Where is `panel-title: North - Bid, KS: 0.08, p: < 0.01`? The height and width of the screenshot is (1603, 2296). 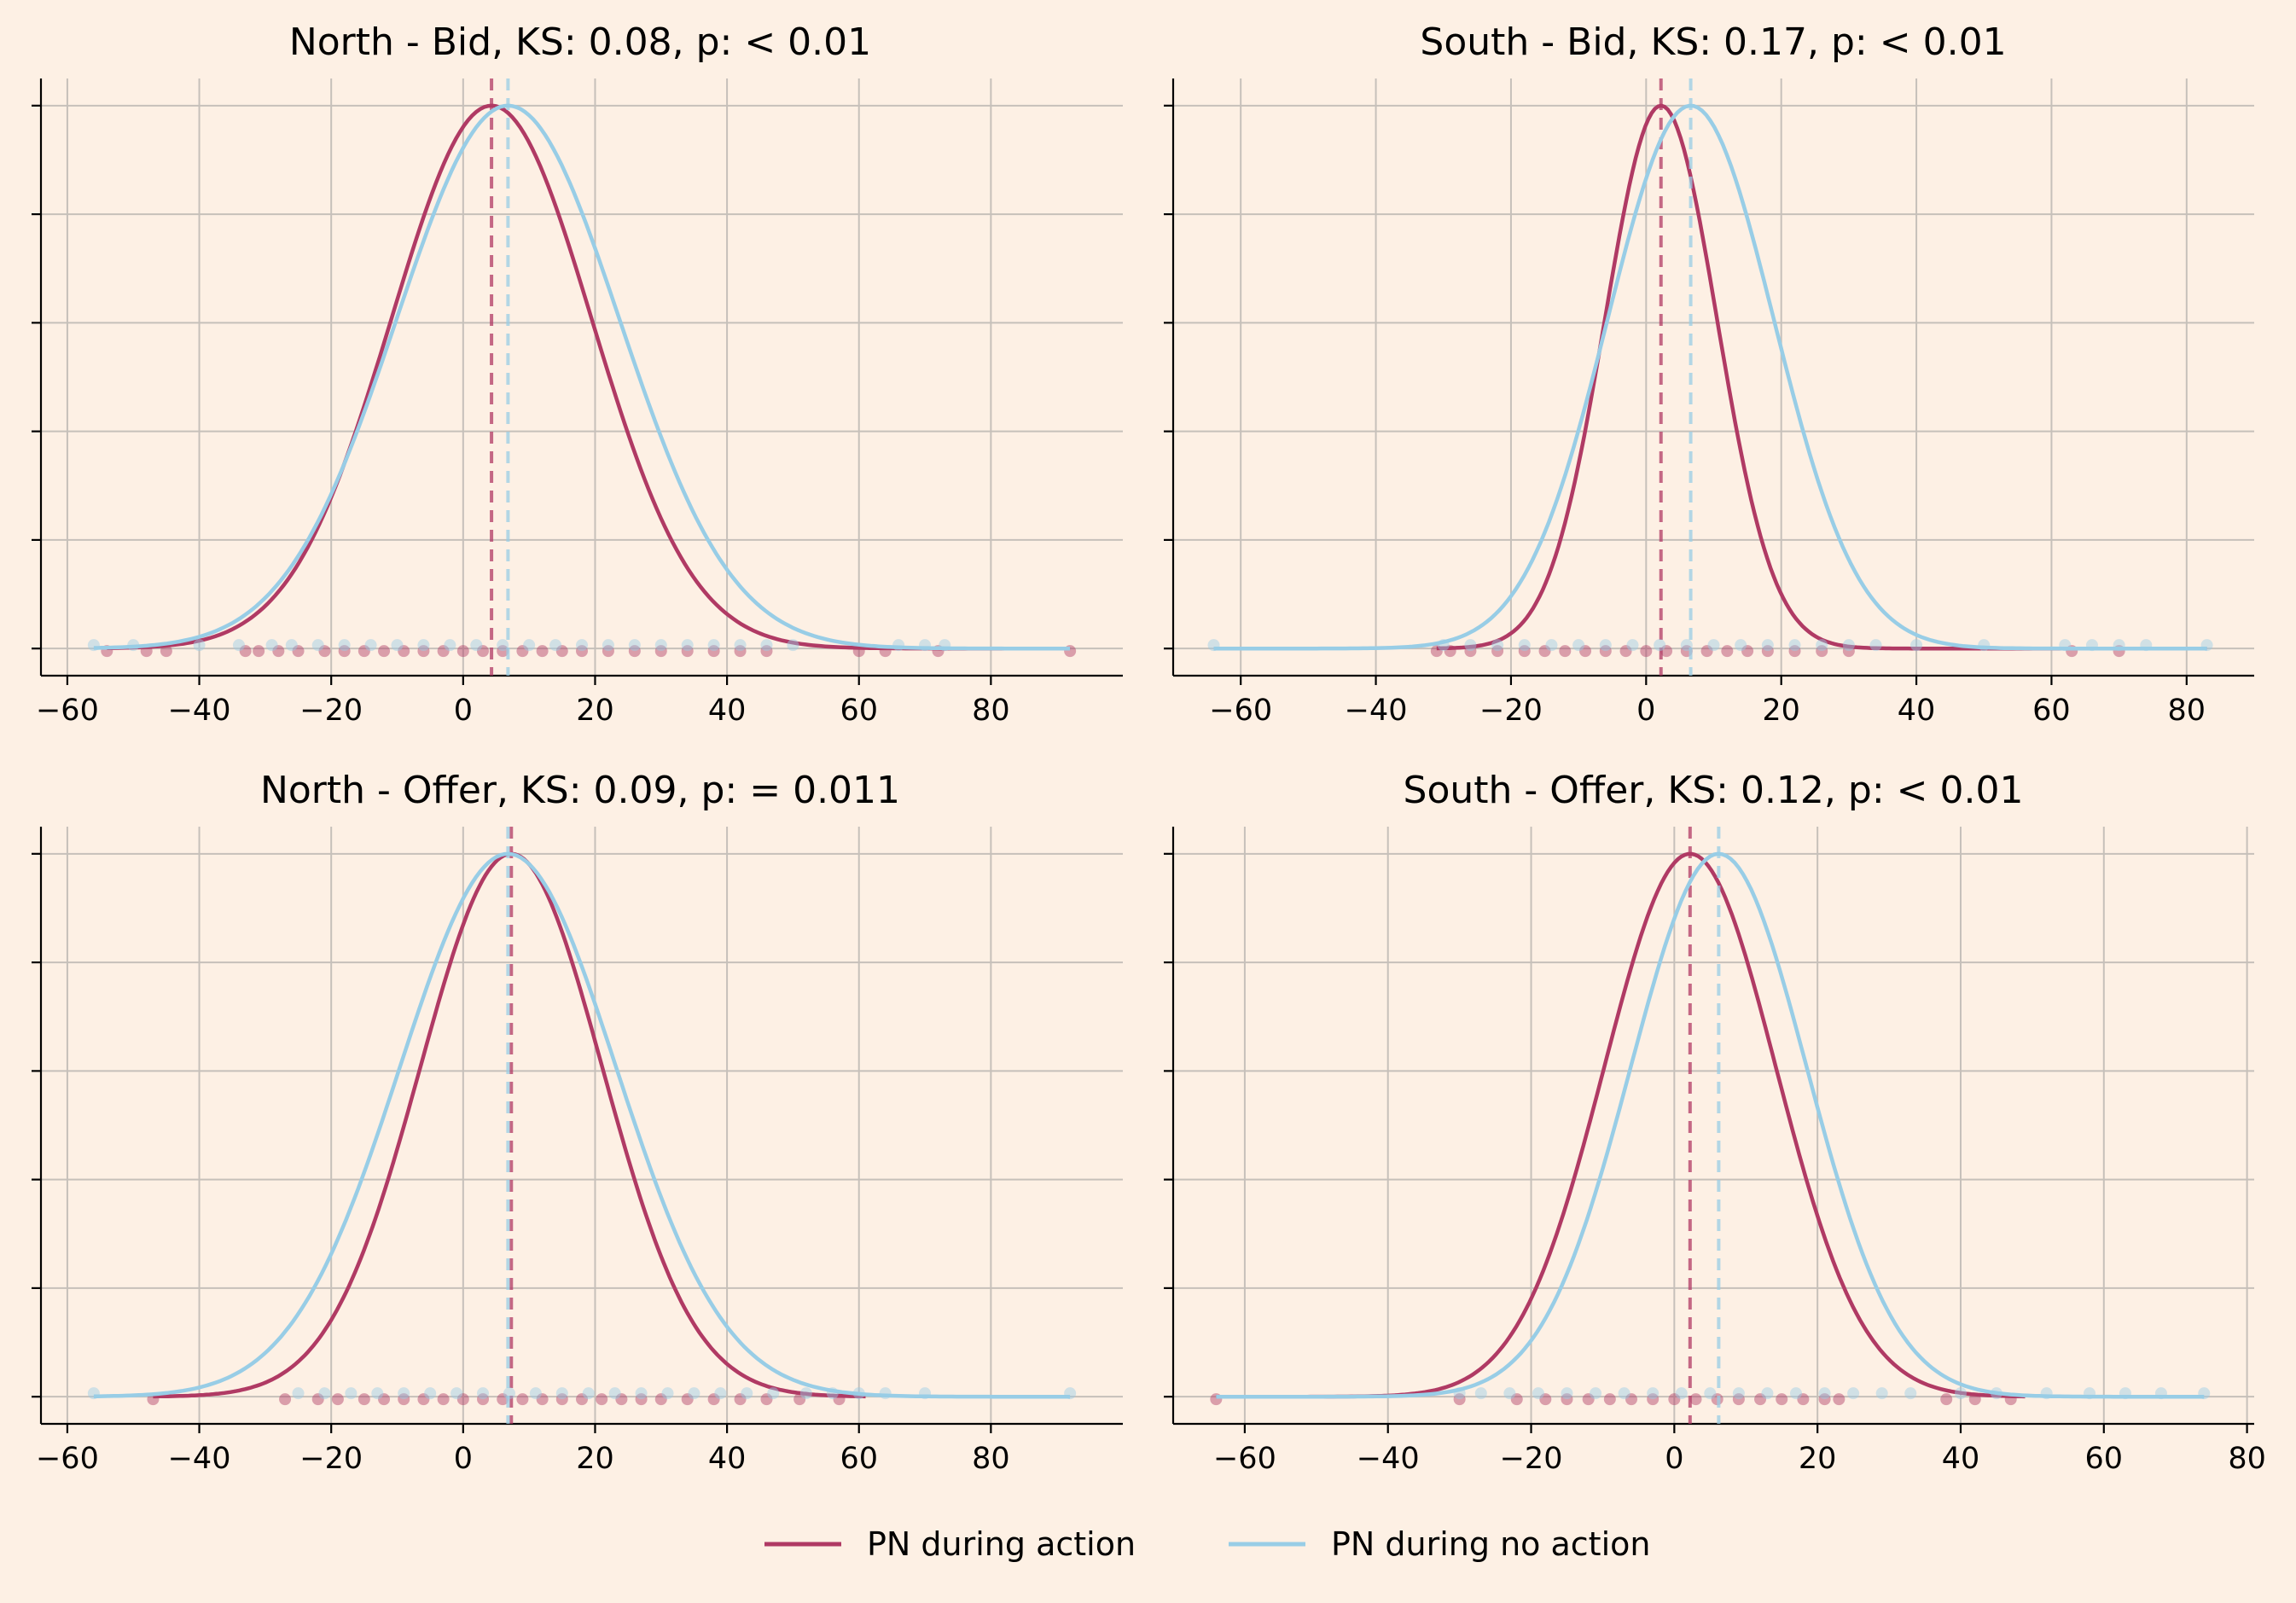 panel-title: North - Bid, KS: 0.08, p: < 0.01 is located at coordinates (580, 42).